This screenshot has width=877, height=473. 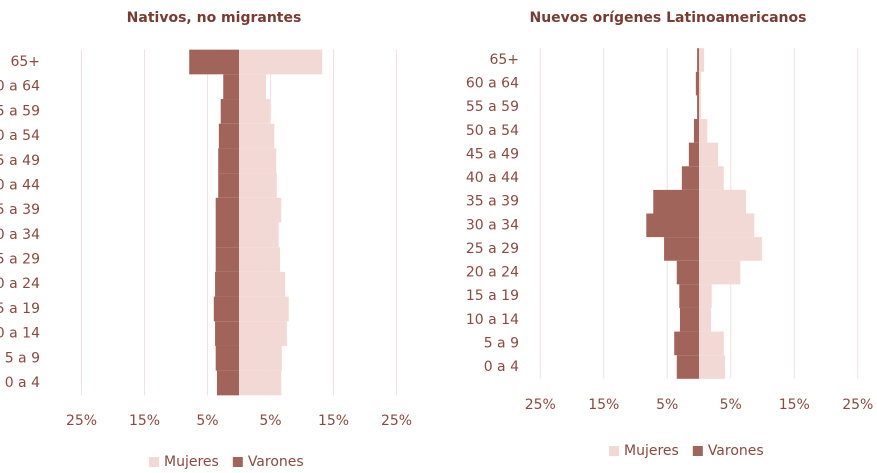 What do you see at coordinates (214, 18) in the screenshot?
I see `chart-title: Nativos, no migrantes` at bounding box center [214, 18].